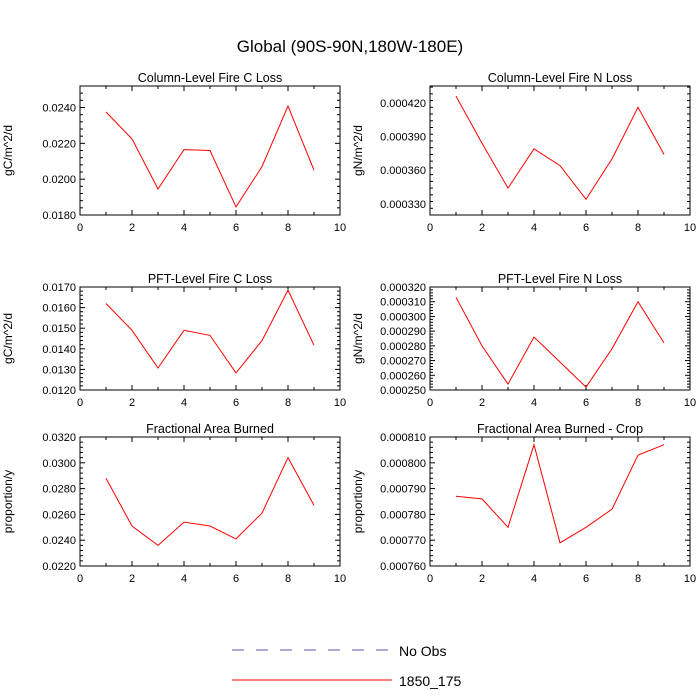  What do you see at coordinates (59, 438) in the screenshot?
I see `y-tick-label: 0.0320` at bounding box center [59, 438].